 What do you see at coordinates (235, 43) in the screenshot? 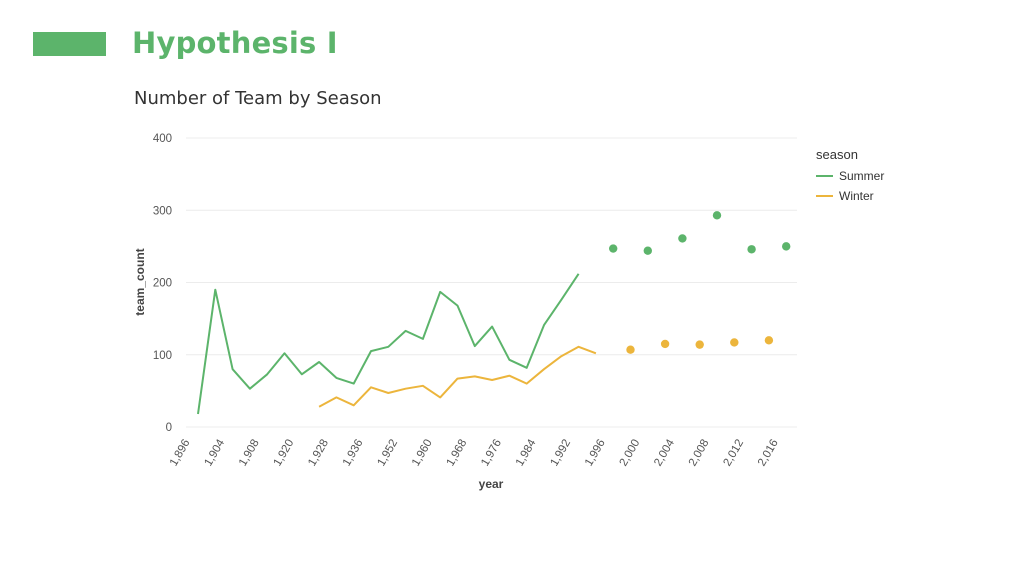
I see `slide-title: Hypothesis I` at bounding box center [235, 43].